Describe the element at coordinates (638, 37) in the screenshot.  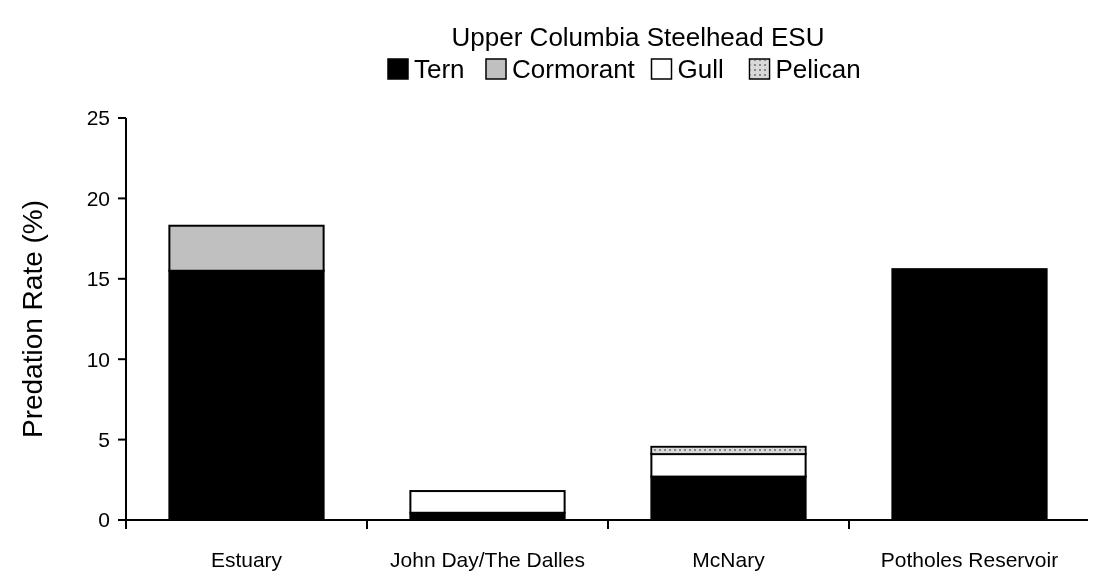
I see `chart-title: Upper Columbia Steelhead ESU` at that location.